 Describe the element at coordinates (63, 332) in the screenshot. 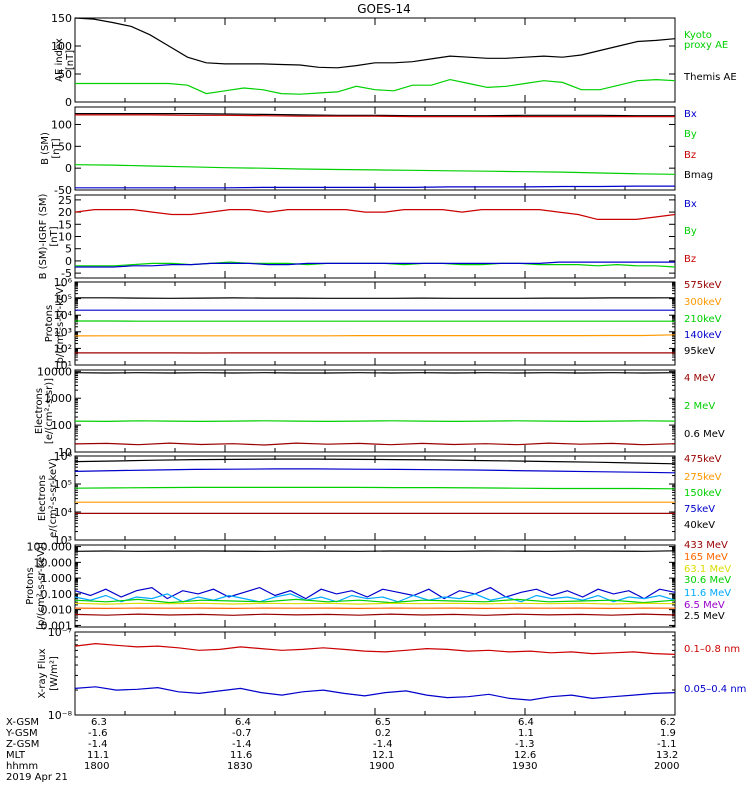

I see `y-tick-label: 10³` at that location.